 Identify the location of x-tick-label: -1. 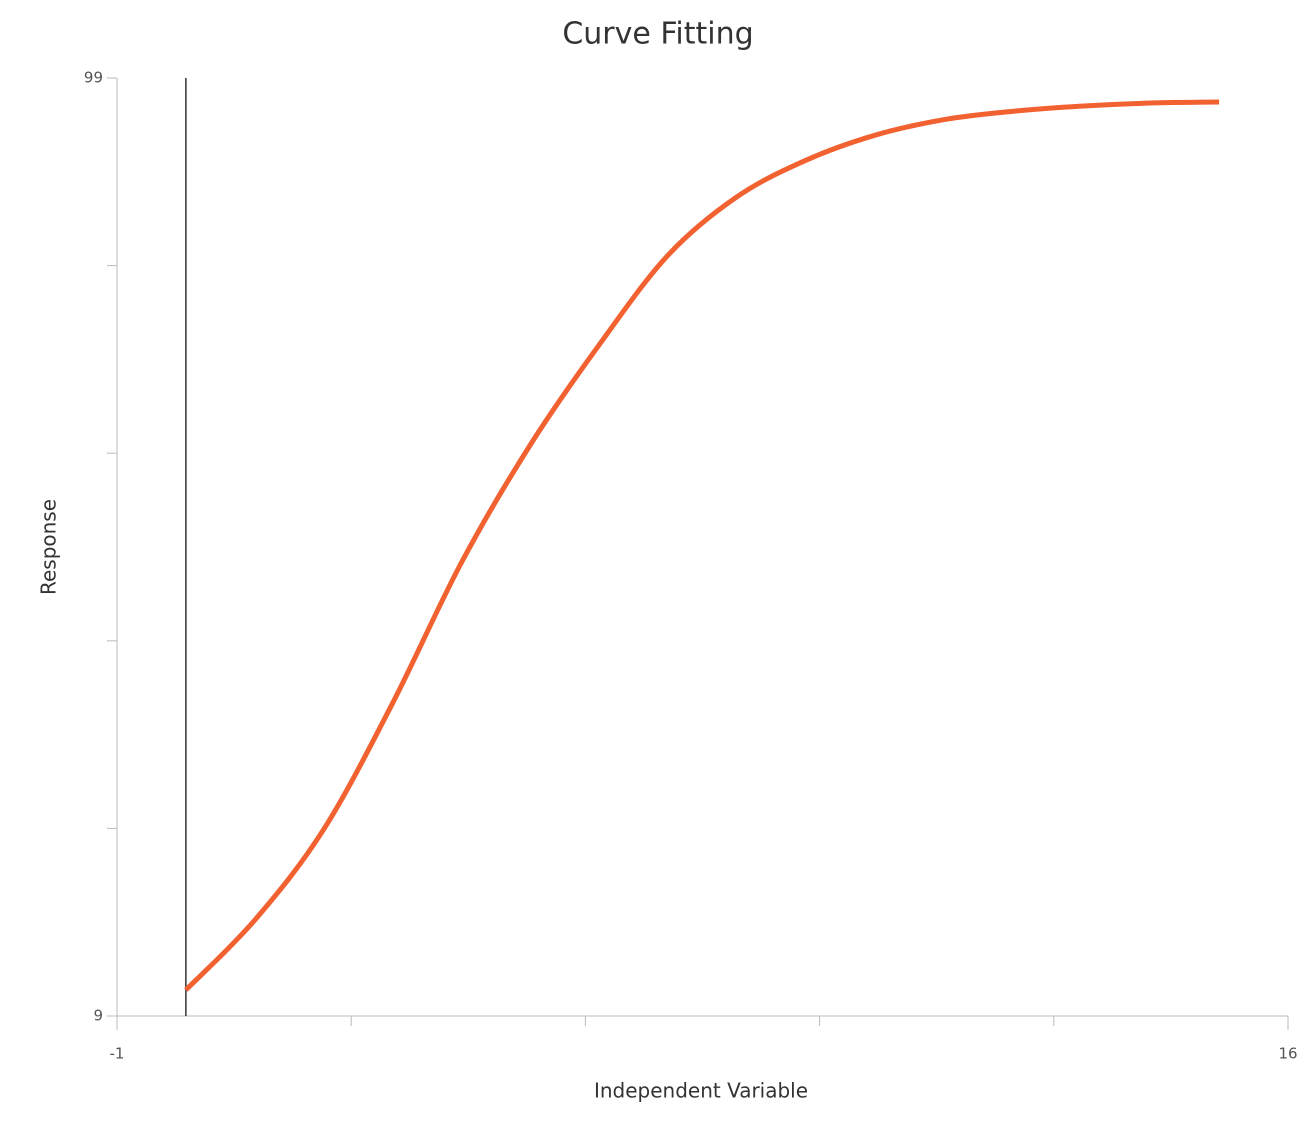
(117, 1054).